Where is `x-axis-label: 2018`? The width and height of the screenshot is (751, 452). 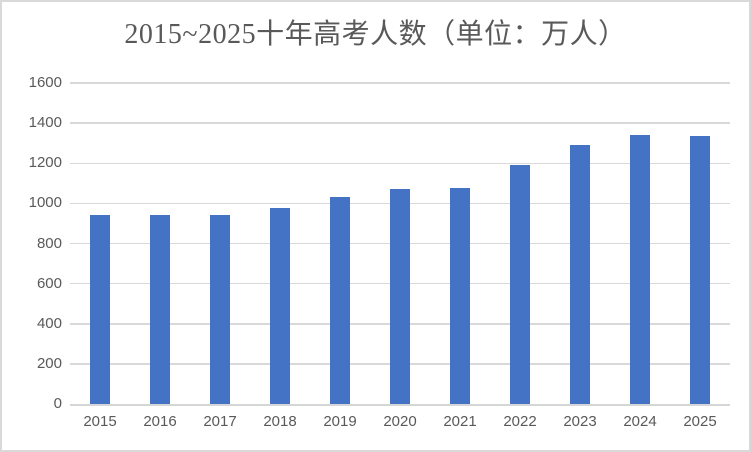
x-axis-label: 2018 is located at coordinates (280, 421).